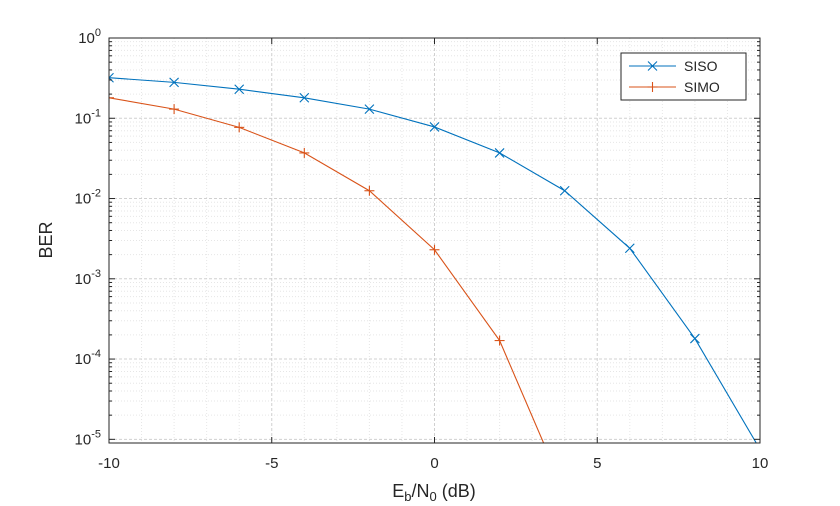  I want to click on x-axis-title: Eb/N0 (dB), so click(434, 492).